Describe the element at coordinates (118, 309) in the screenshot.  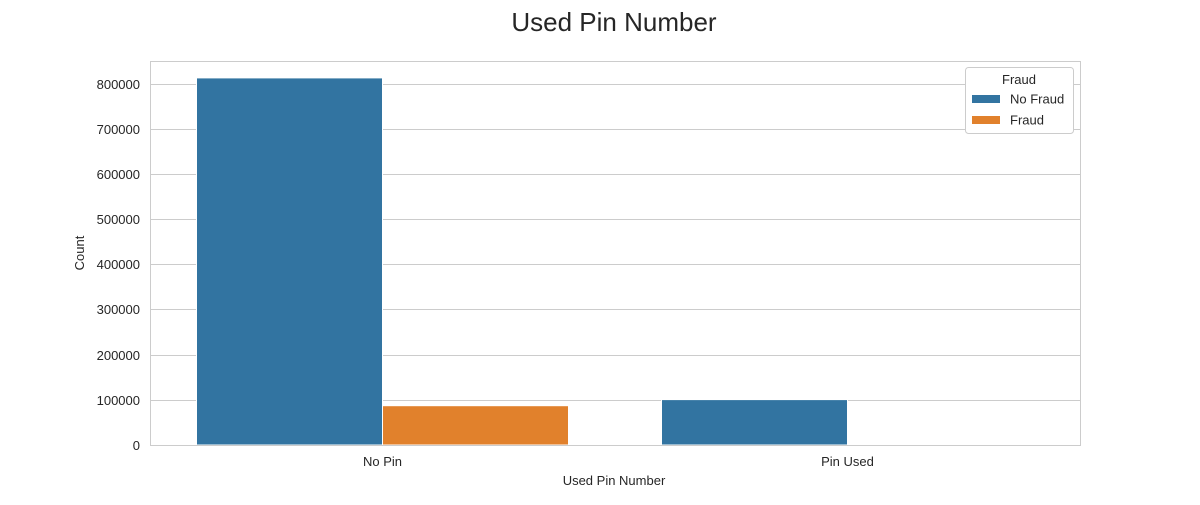
I see `y-tick-label: 300000` at that location.